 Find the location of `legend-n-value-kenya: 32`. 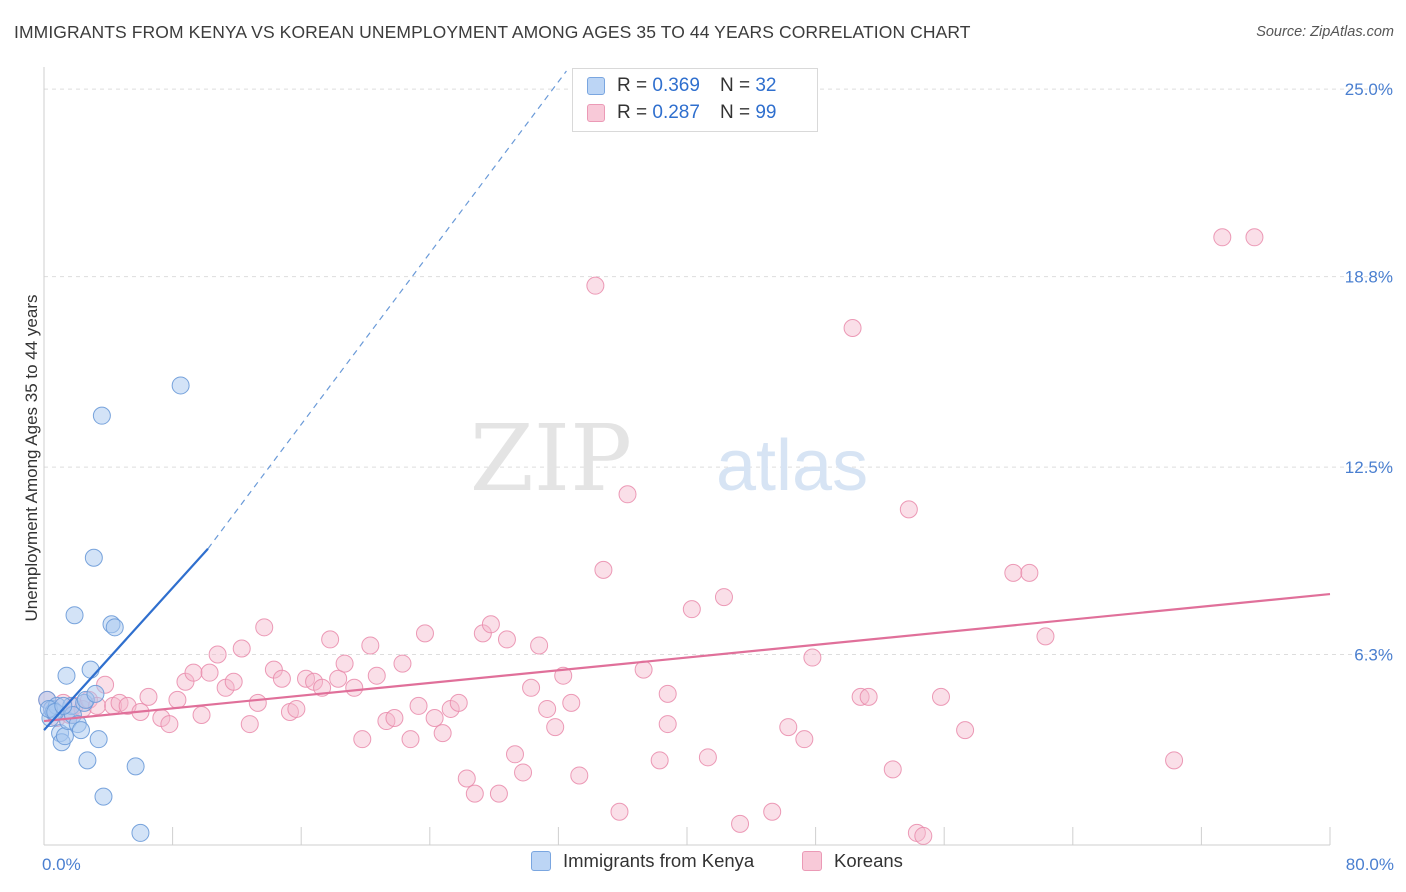

legend-n-value-kenya: 32 is located at coordinates (766, 85).